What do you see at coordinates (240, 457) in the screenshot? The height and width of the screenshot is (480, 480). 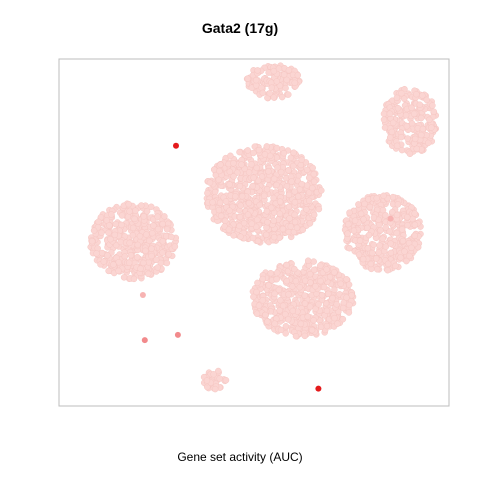 I see `x-axis-label: Gene set activity (AUC)` at bounding box center [240, 457].